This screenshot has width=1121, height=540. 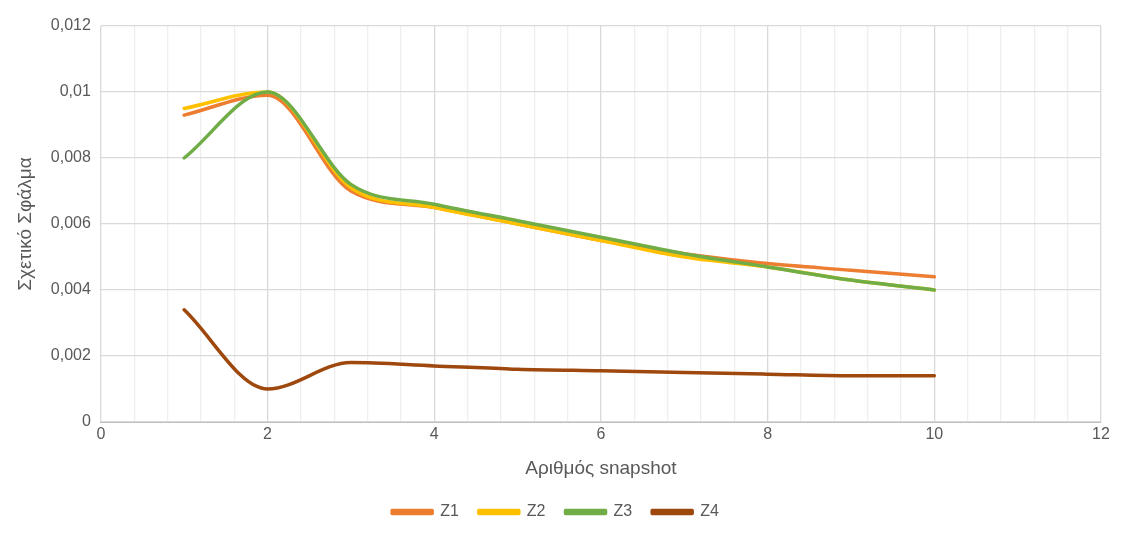 What do you see at coordinates (70, 355) in the screenshot?
I see `y-tick-label: 0,002` at bounding box center [70, 355].